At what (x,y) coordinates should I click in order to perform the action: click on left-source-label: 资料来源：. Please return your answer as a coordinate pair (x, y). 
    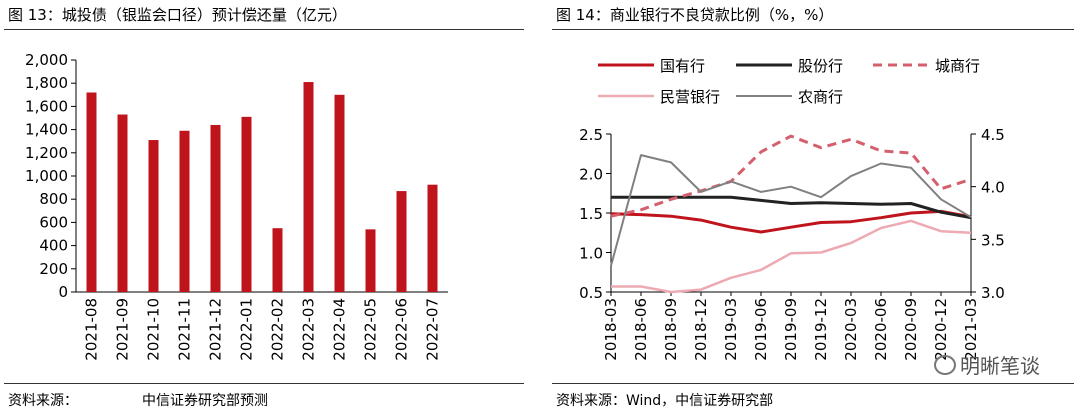
    Looking at the image, I should click on (43, 401).